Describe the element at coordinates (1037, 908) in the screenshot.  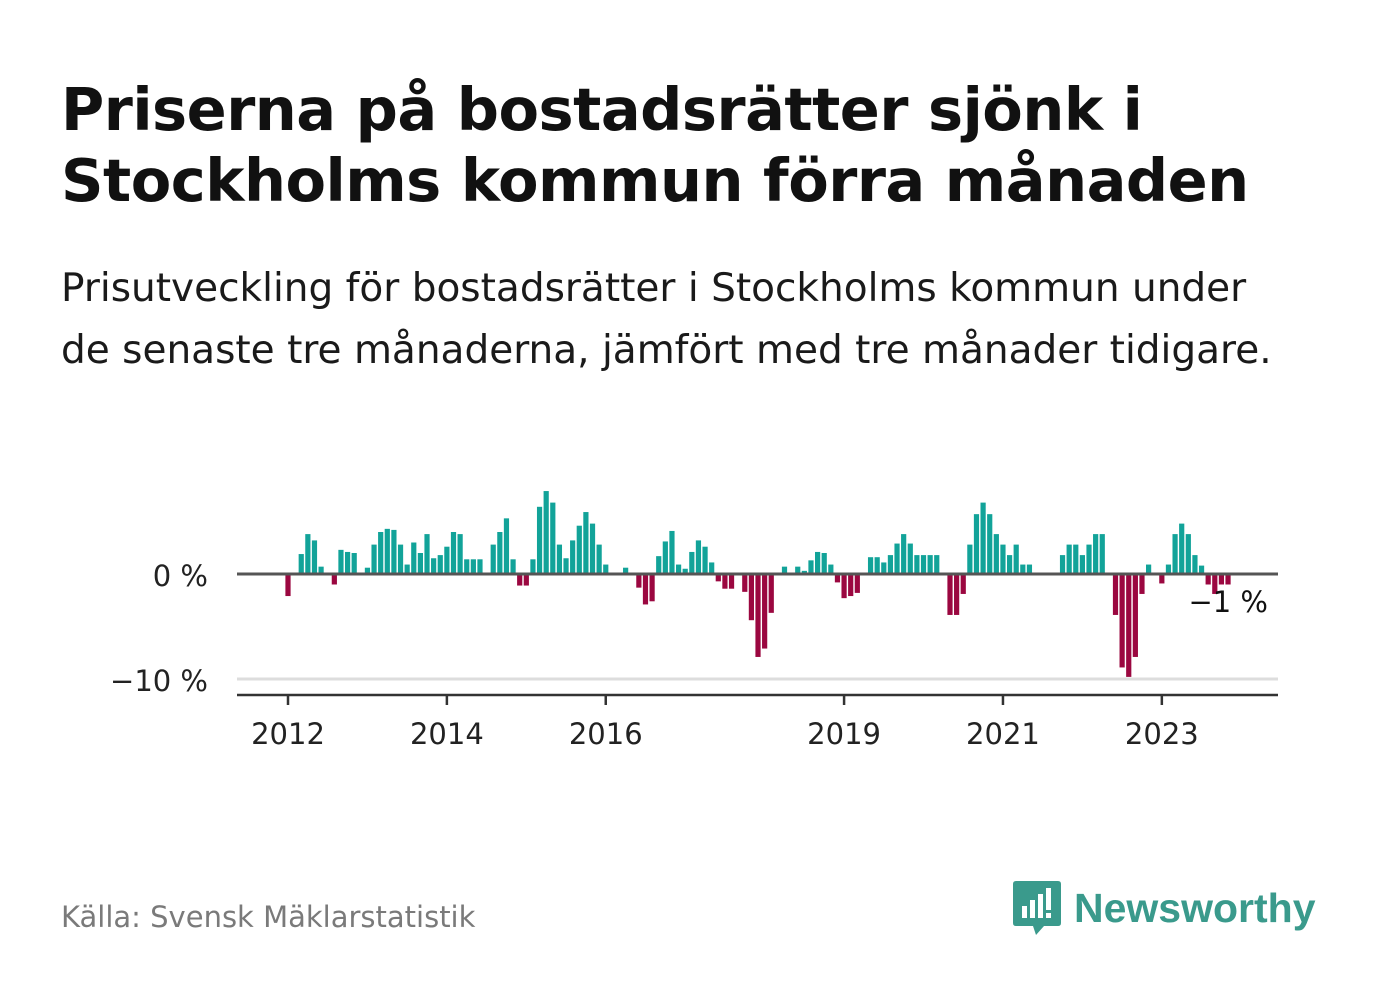
I see `newsworthy-logo-icon` at that location.